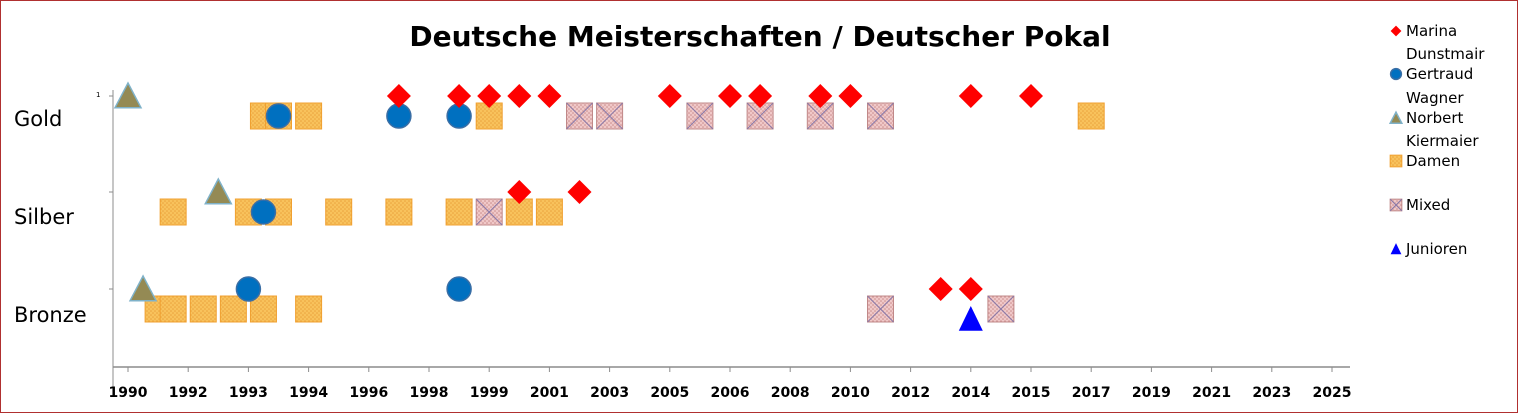 The height and width of the screenshot is (413, 1518). What do you see at coordinates (50, 315) in the screenshot?
I see `y-category-label: Bronze` at bounding box center [50, 315].